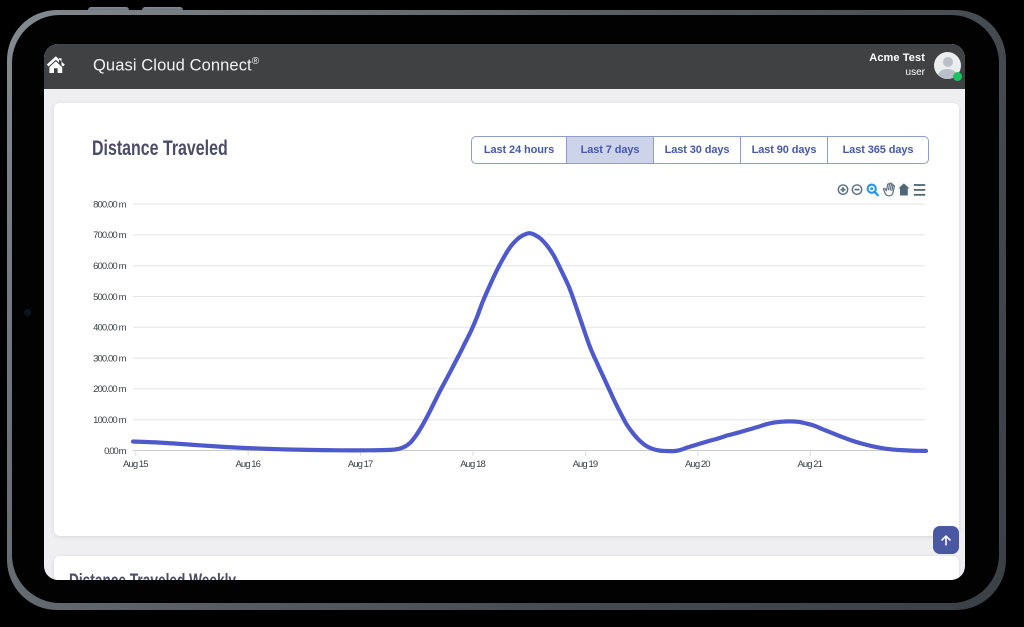  What do you see at coordinates (109, 297) in the screenshot?
I see `svg-text: 500.00 m` at bounding box center [109, 297].